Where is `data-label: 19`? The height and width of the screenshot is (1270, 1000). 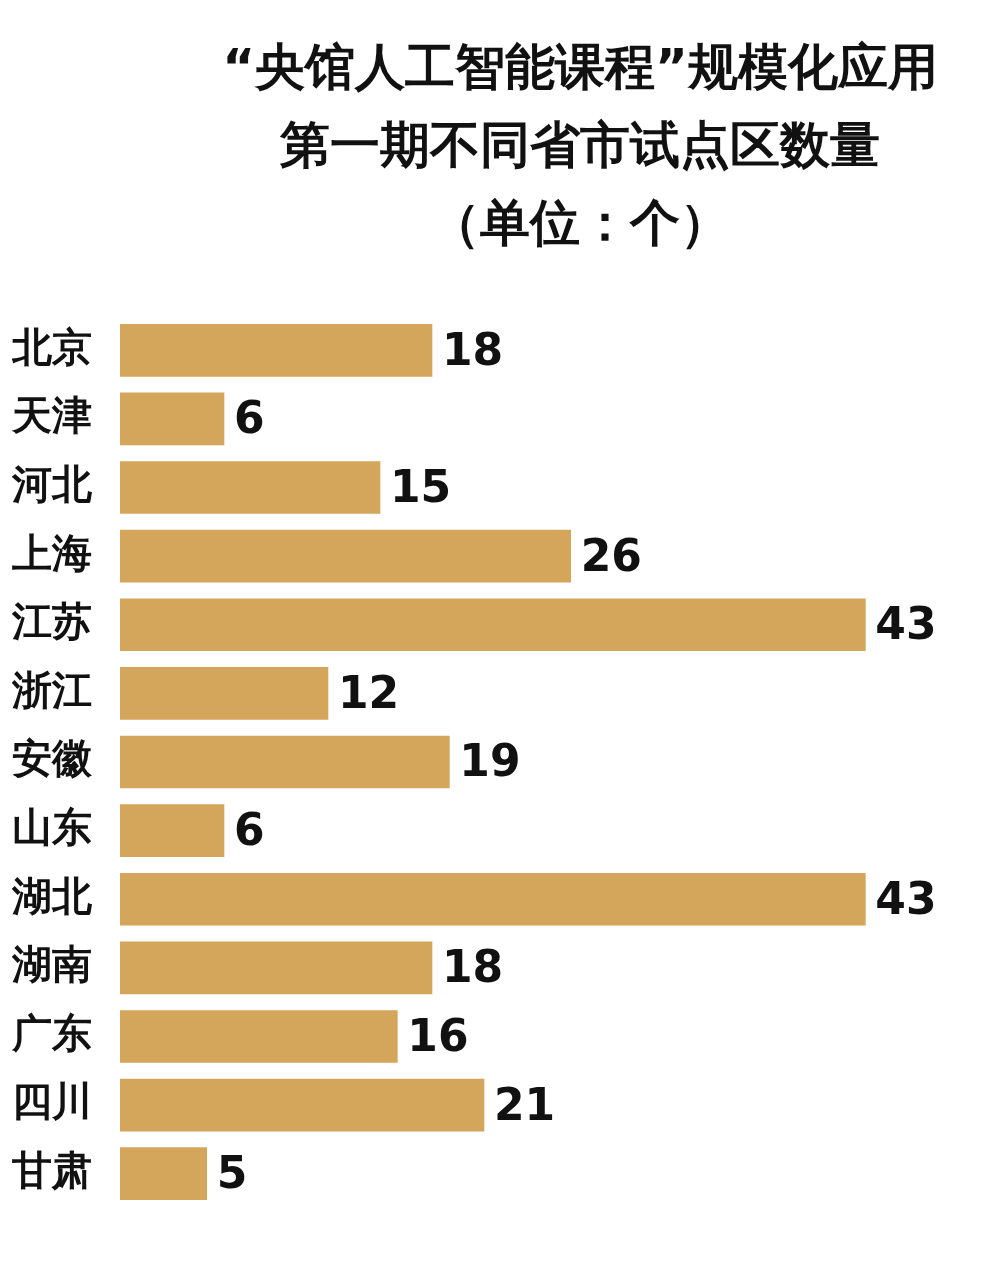
data-label: 19 is located at coordinates (490, 761).